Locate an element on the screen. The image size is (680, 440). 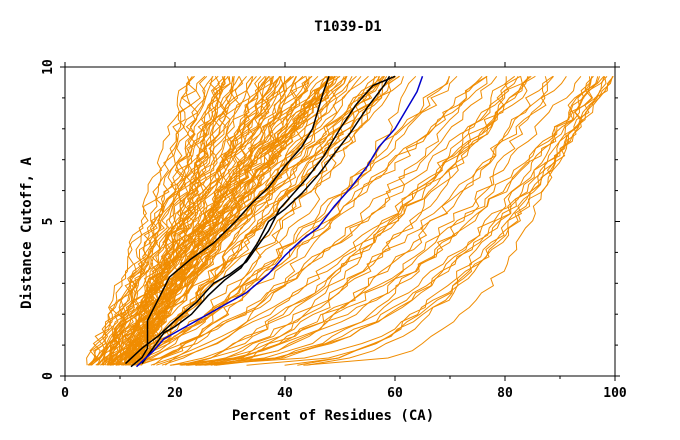
x-tick-label: 20 is located at coordinates (175, 393).